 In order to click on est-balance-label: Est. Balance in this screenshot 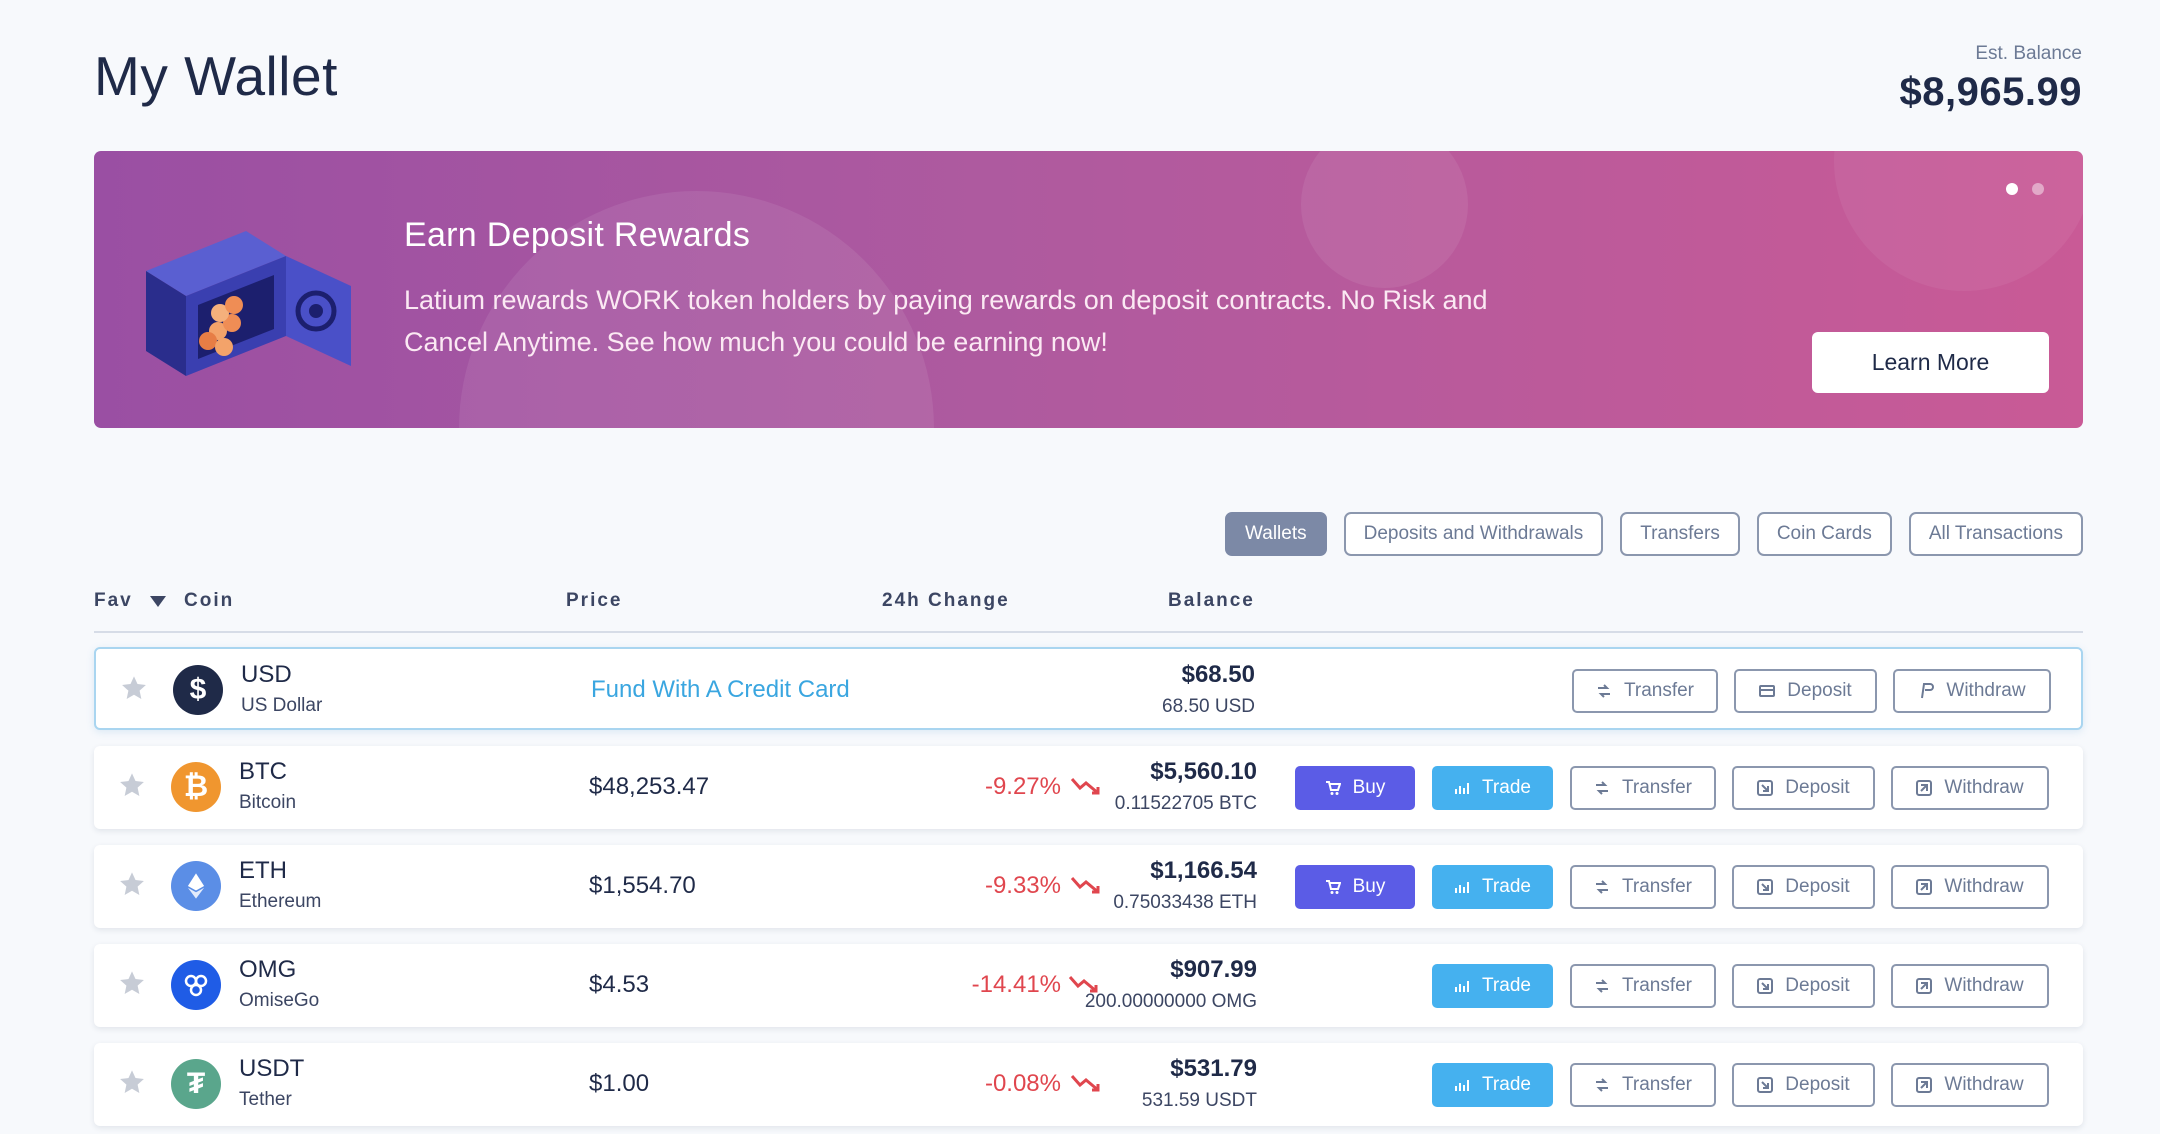, I will do `click(2028, 53)`.